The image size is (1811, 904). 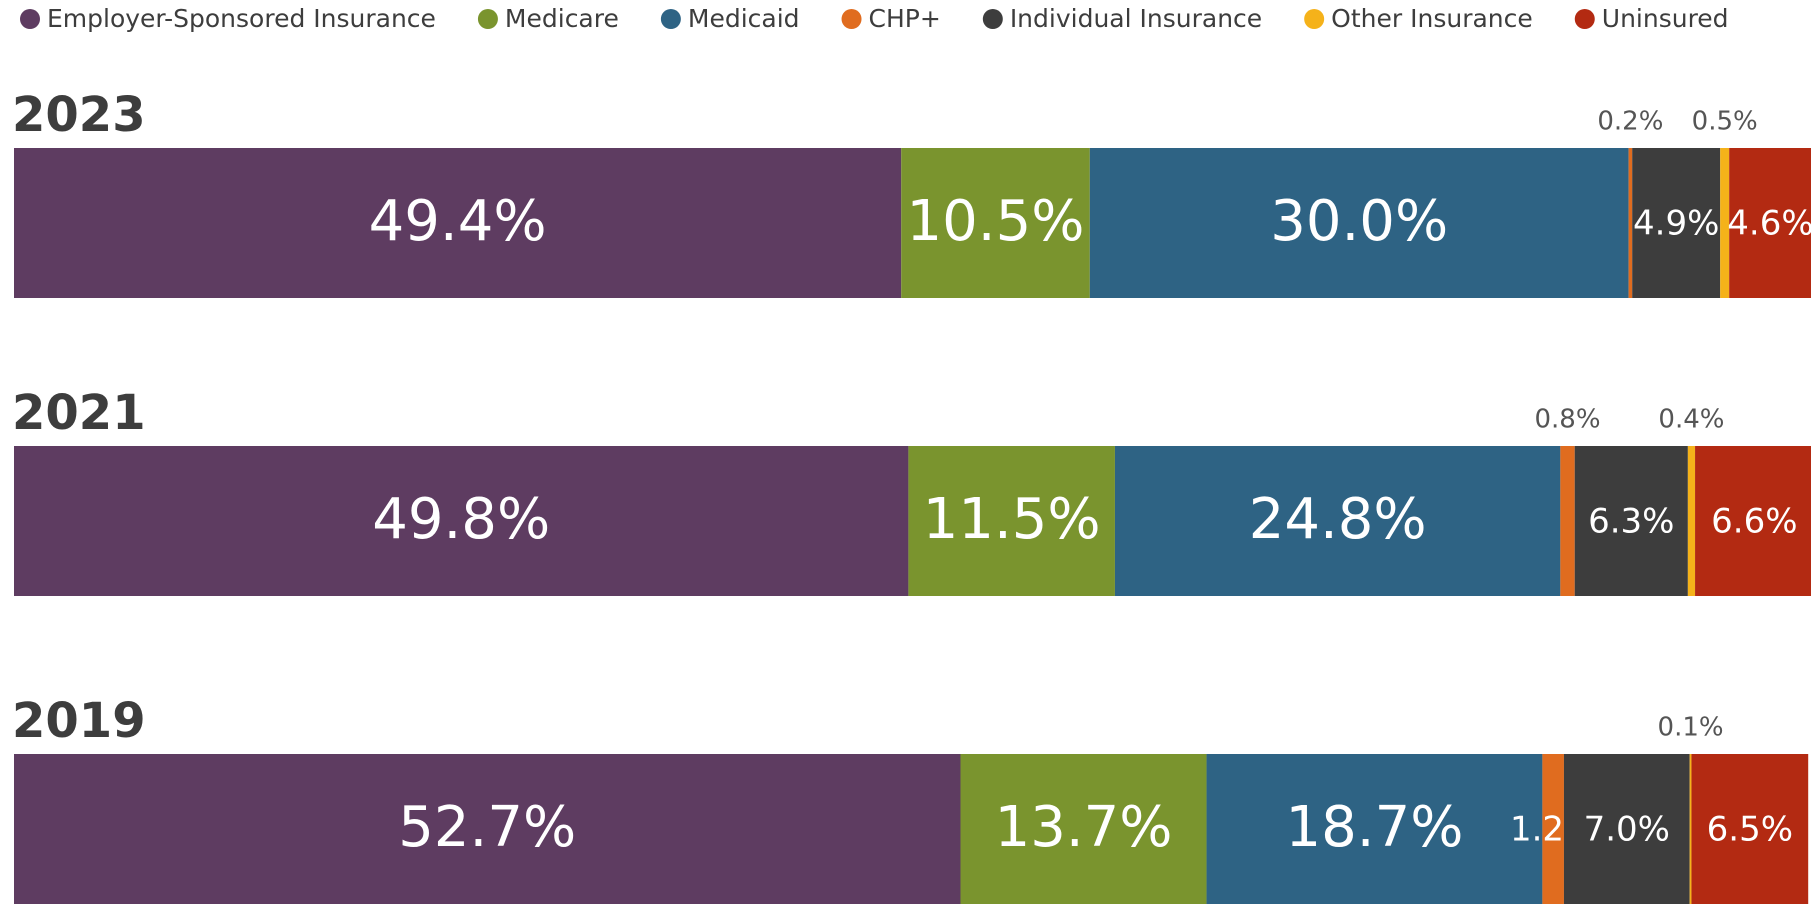 I want to click on value-label: 7.0%, so click(x=1627, y=830).